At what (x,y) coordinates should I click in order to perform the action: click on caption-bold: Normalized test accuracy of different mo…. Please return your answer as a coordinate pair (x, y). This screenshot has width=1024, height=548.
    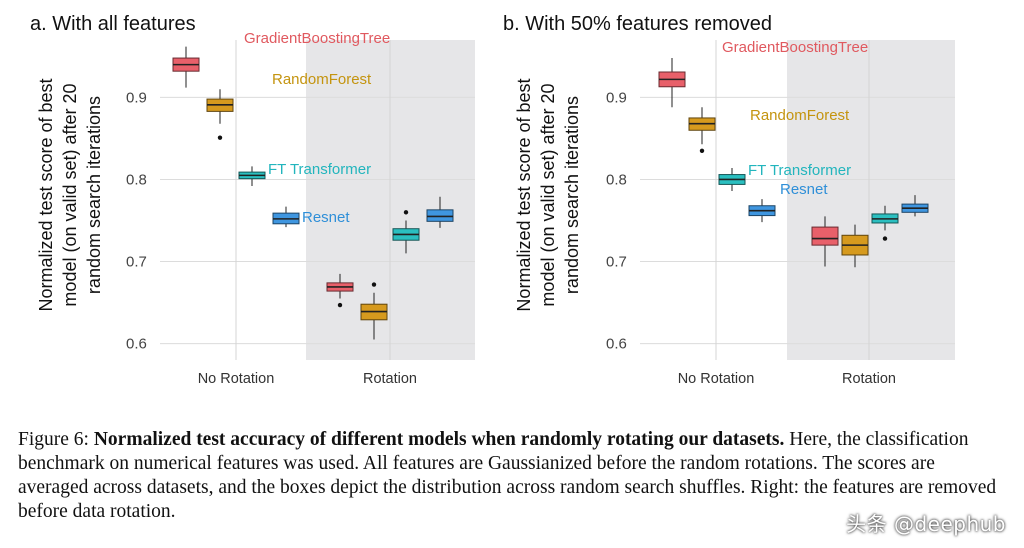
    Looking at the image, I should click on (439, 439).